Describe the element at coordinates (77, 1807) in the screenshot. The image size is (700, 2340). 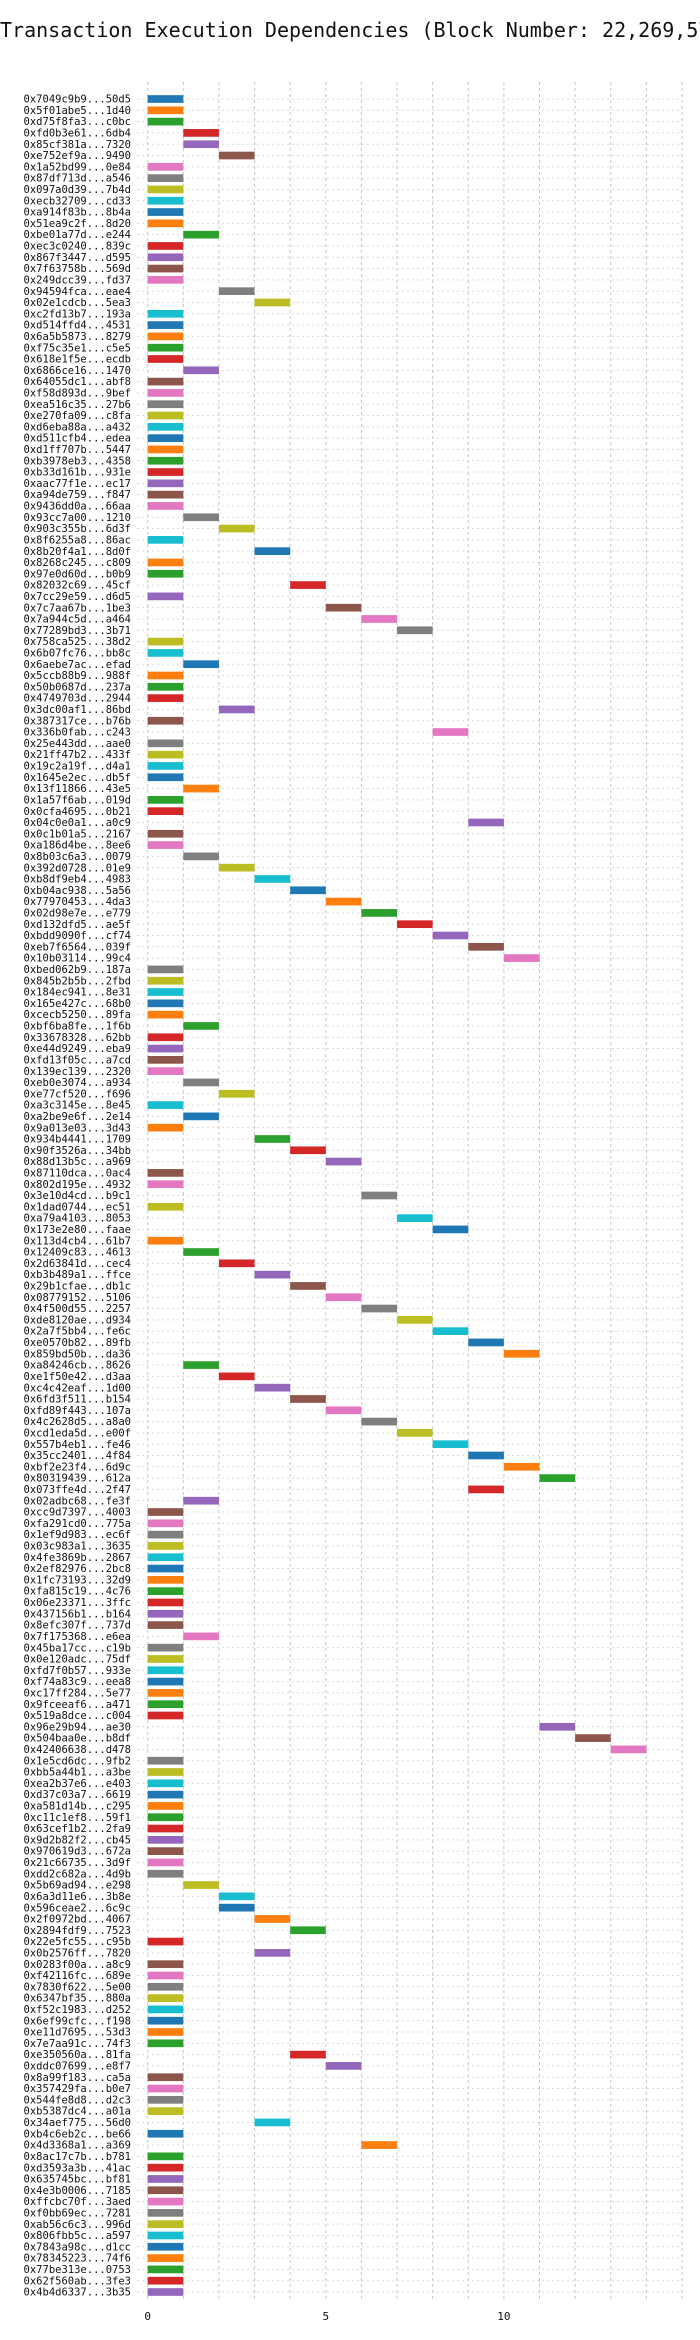
I see `y-tick-label: 0xa581d14b...c295` at that location.